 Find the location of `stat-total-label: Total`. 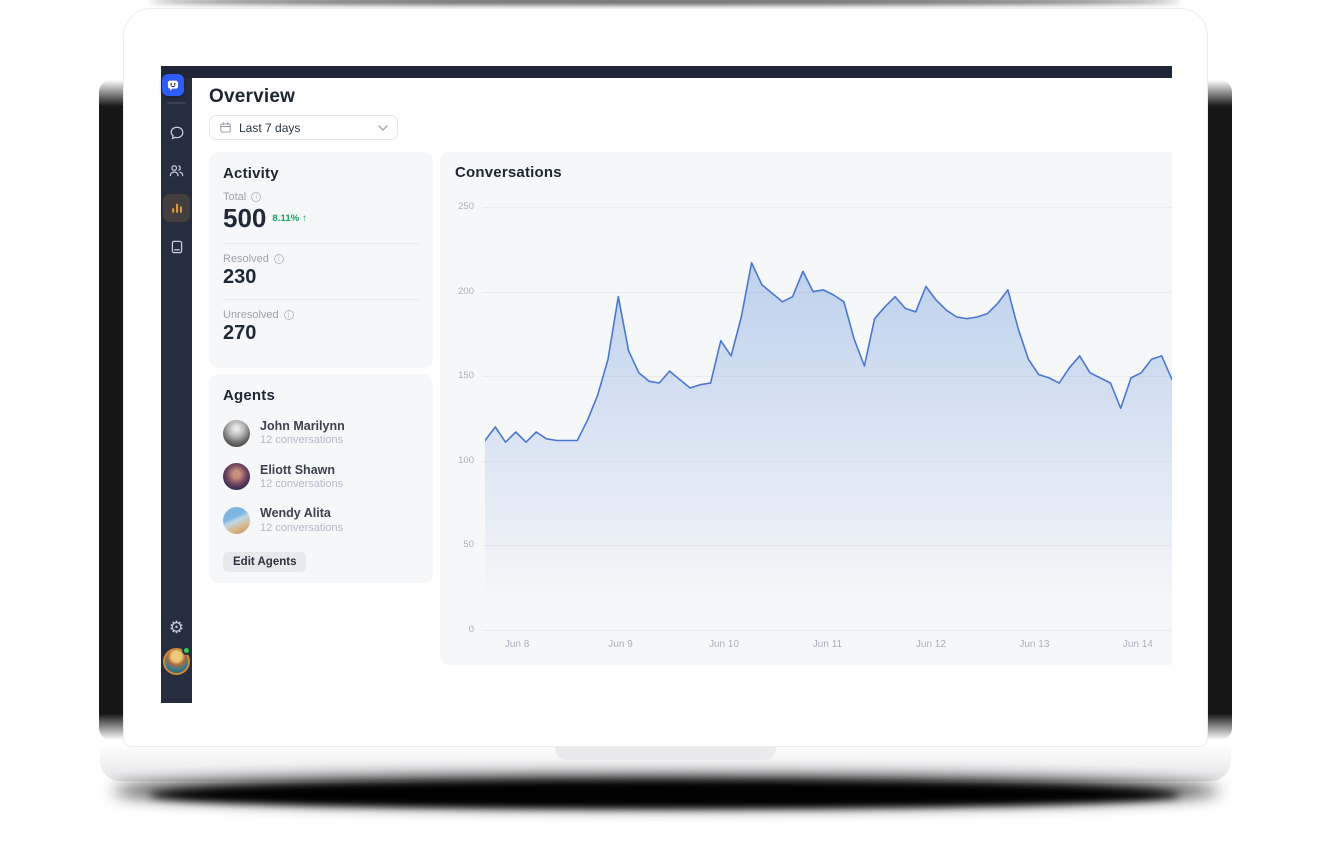

stat-total-label: Total is located at coordinates (235, 197).